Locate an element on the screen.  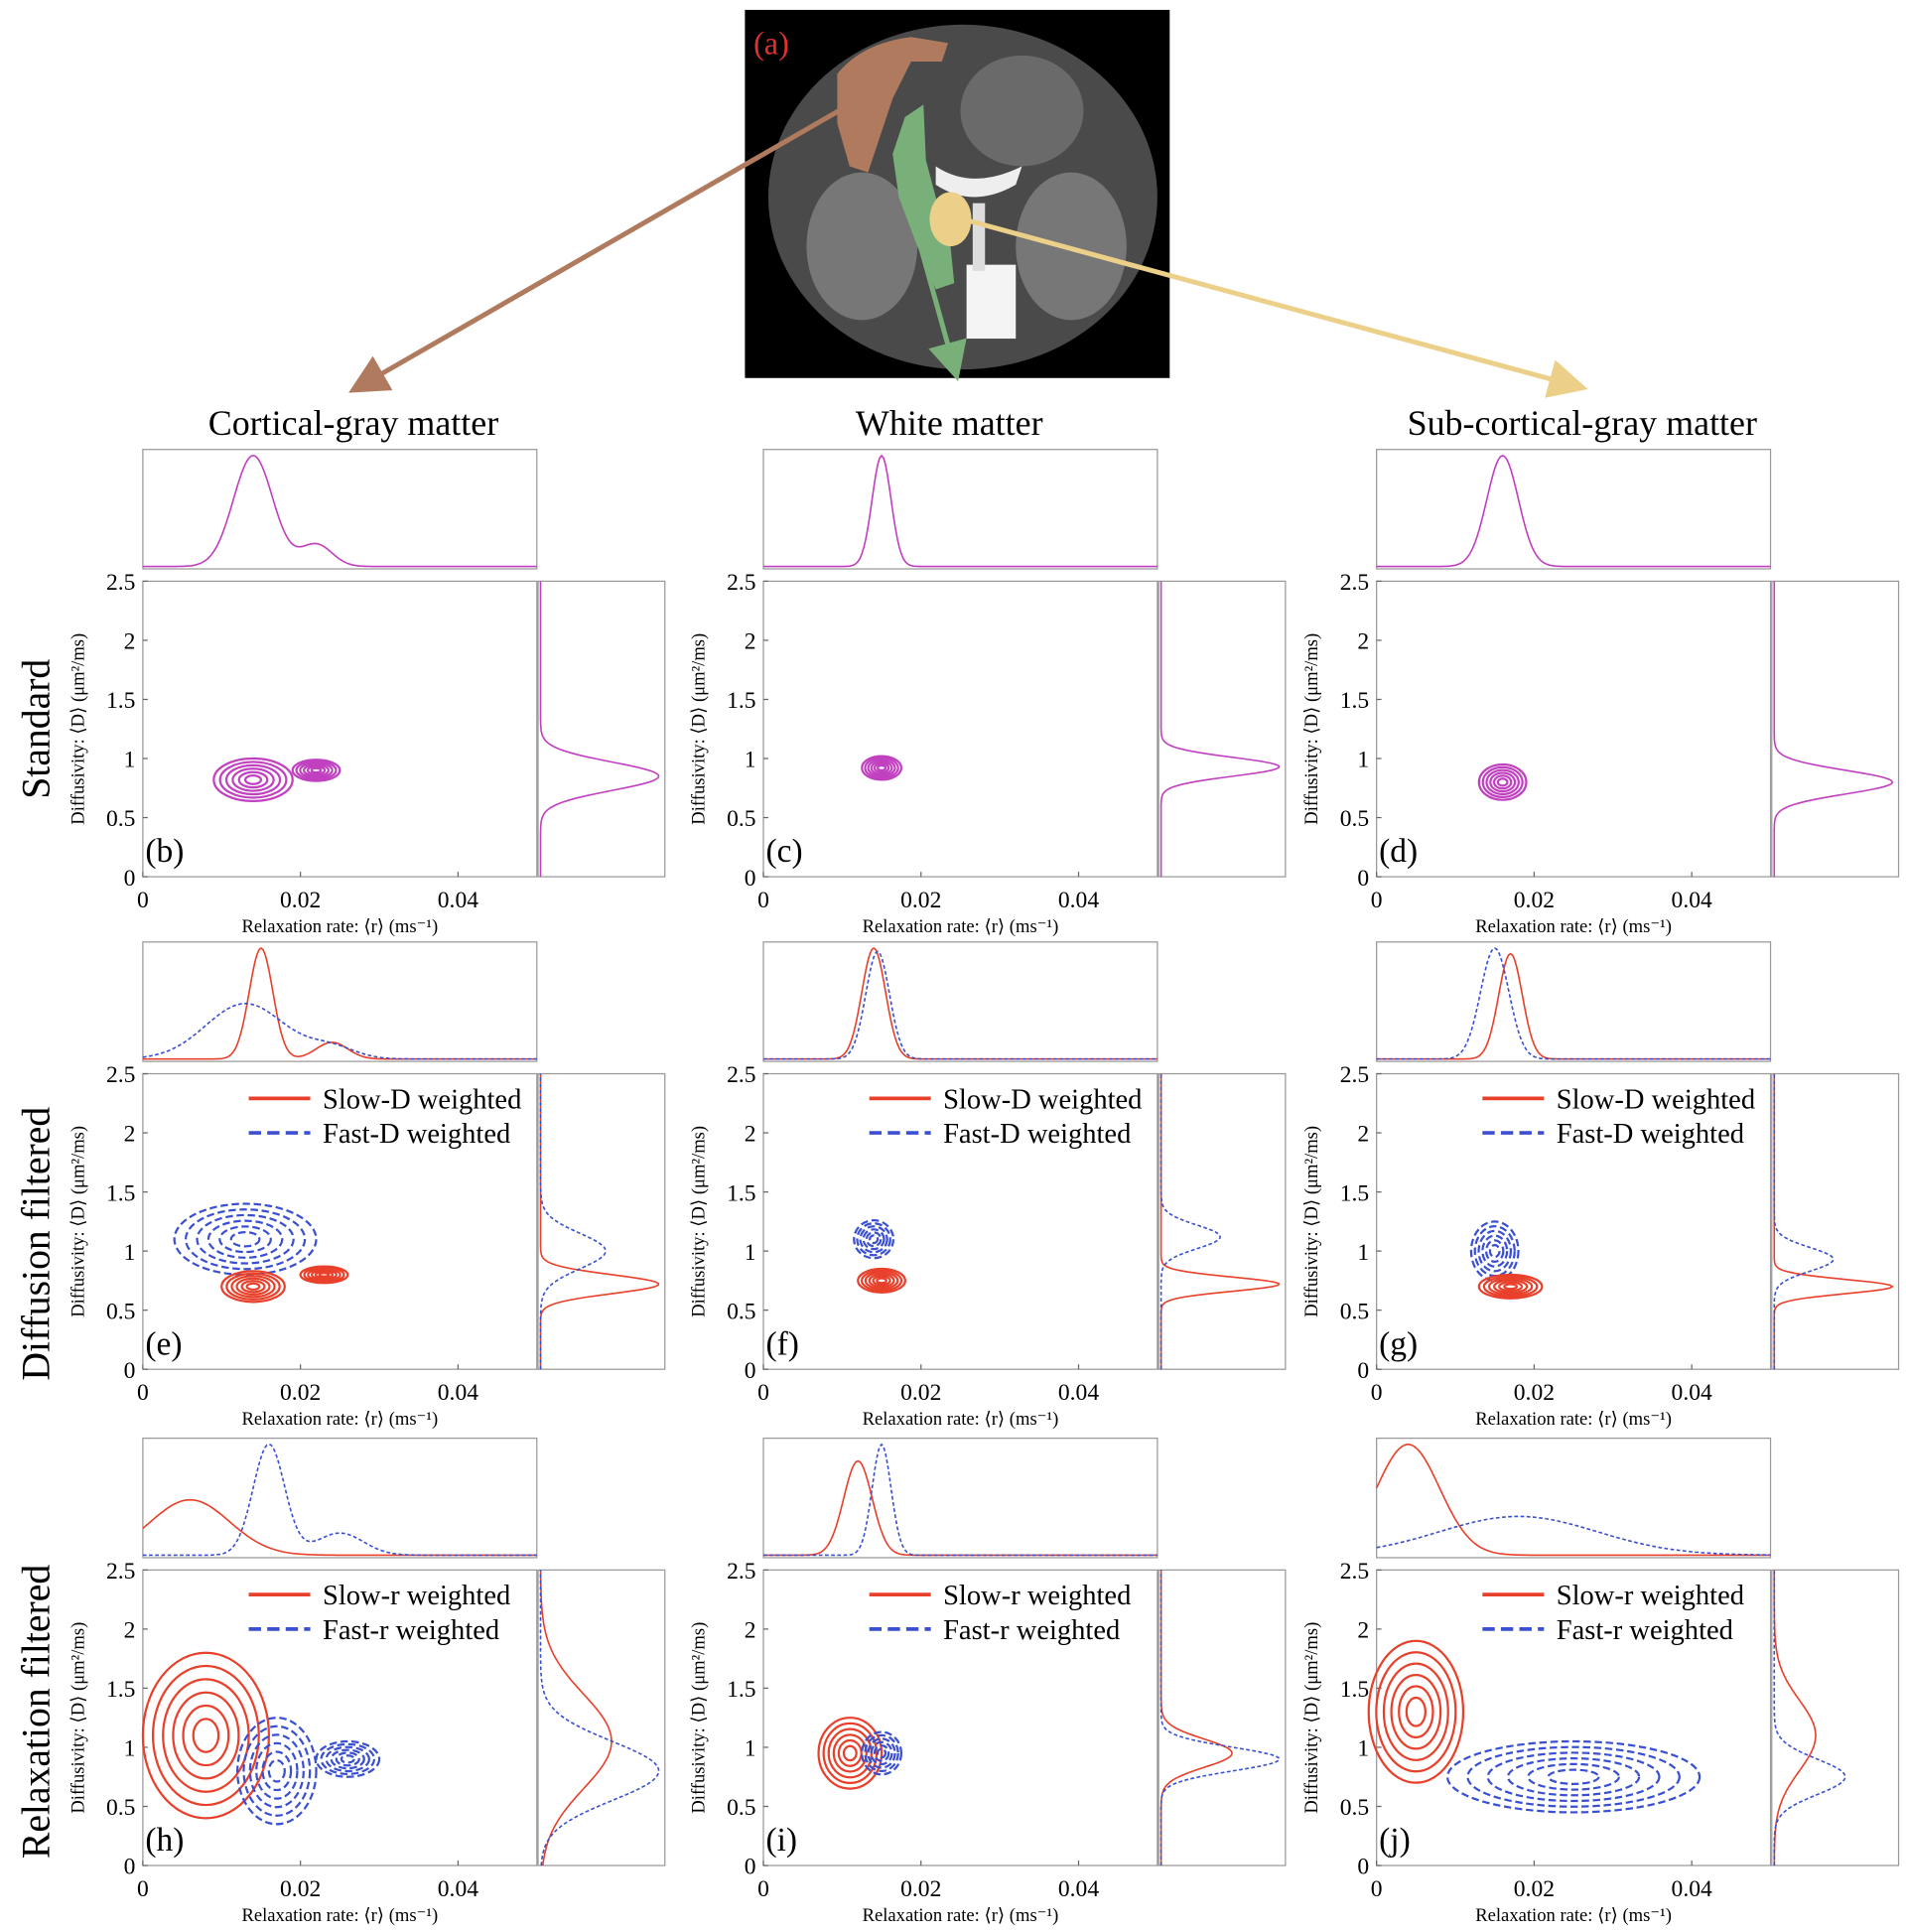
legend-entry: Fast-r weighted is located at coordinates (411, 1631).